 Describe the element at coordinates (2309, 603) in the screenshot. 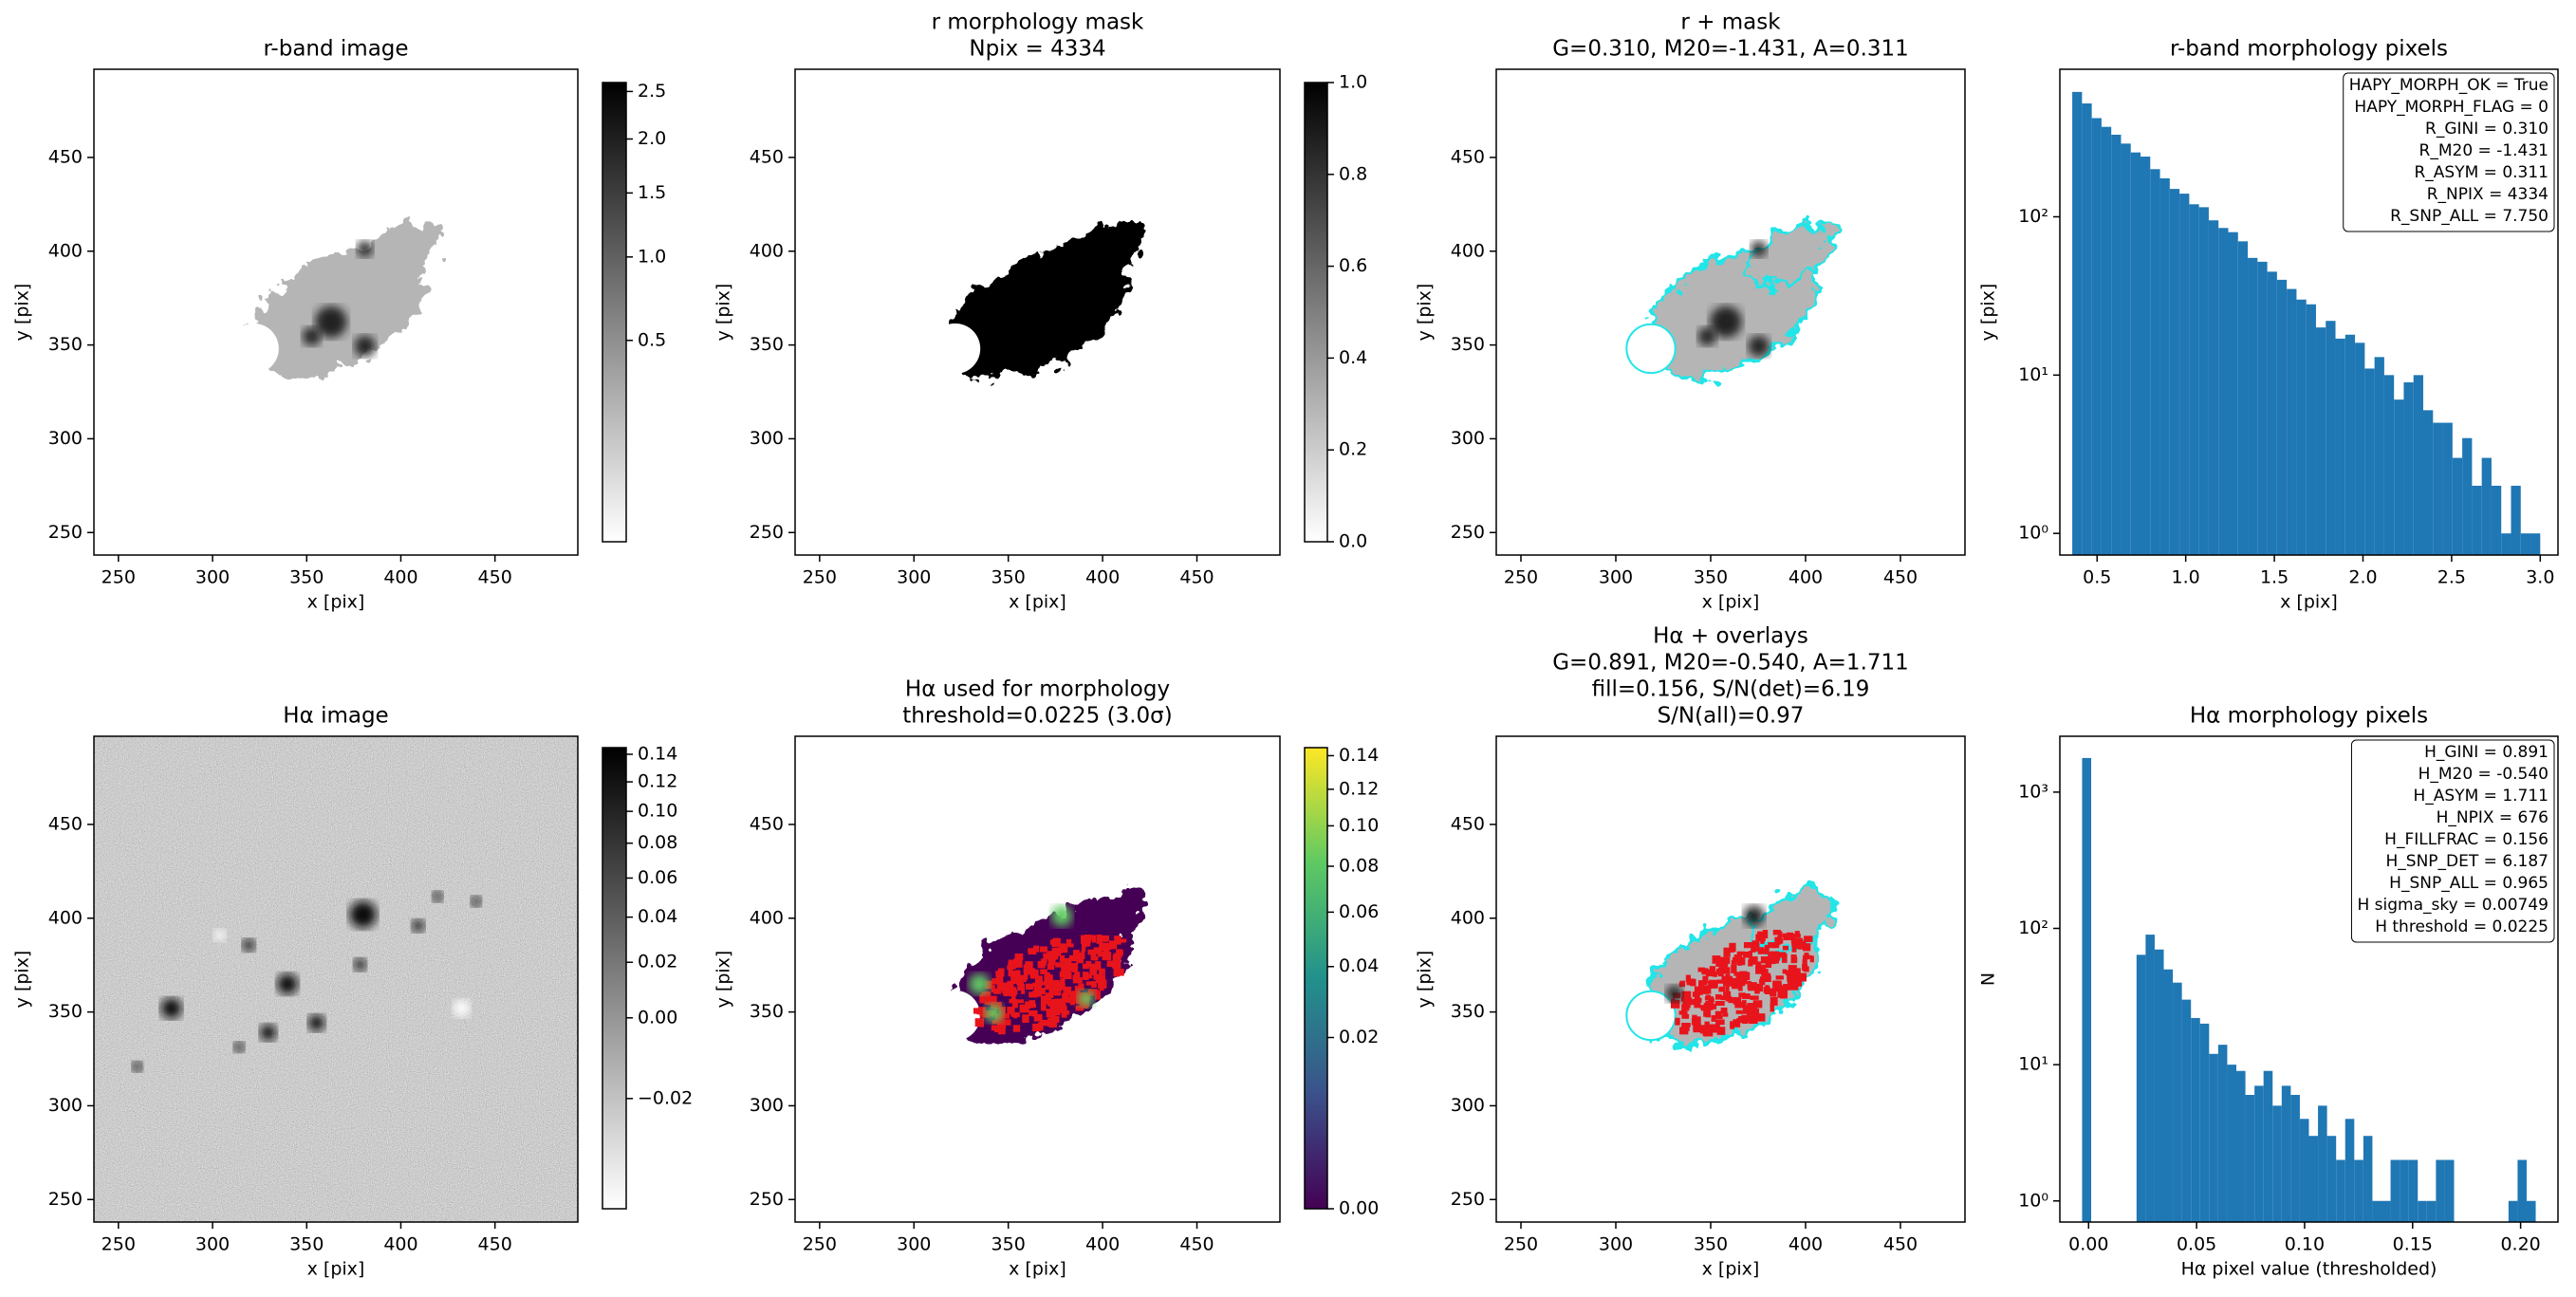

I see `x-axis-label: x [pix]` at that location.